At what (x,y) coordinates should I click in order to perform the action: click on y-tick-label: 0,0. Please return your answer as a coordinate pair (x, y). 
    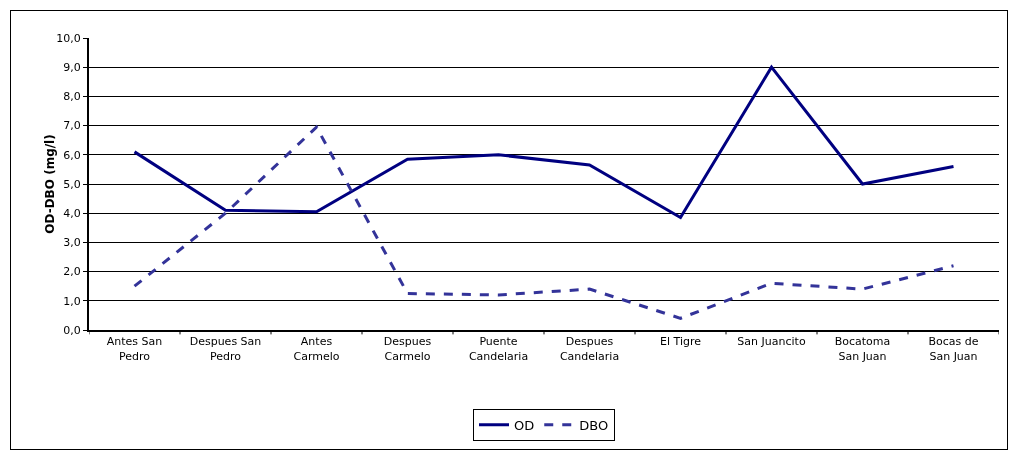
    Looking at the image, I should click on (72, 330).